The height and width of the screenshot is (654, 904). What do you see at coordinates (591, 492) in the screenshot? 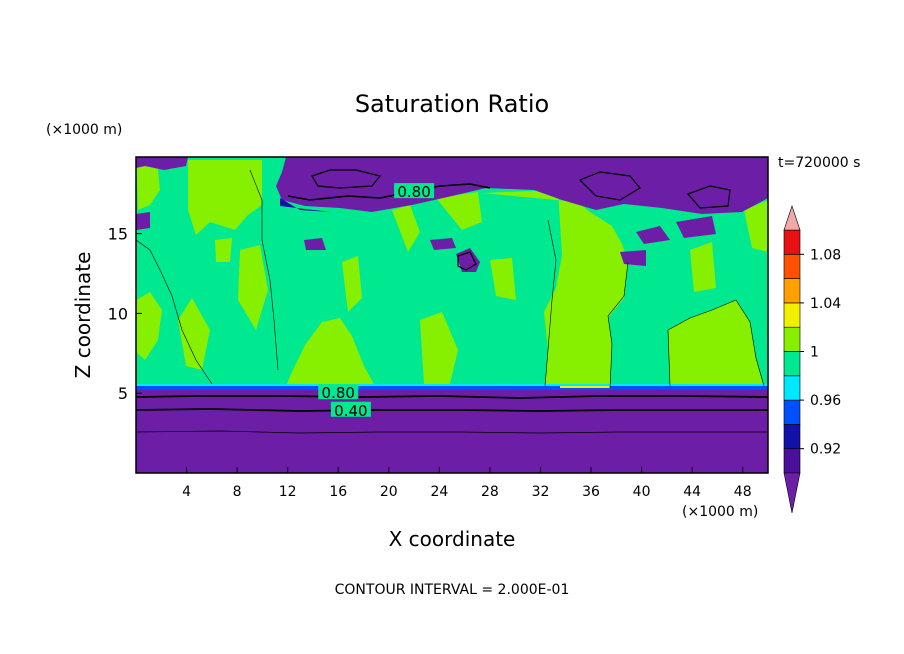
I see `x-tick-label: 36` at bounding box center [591, 492].